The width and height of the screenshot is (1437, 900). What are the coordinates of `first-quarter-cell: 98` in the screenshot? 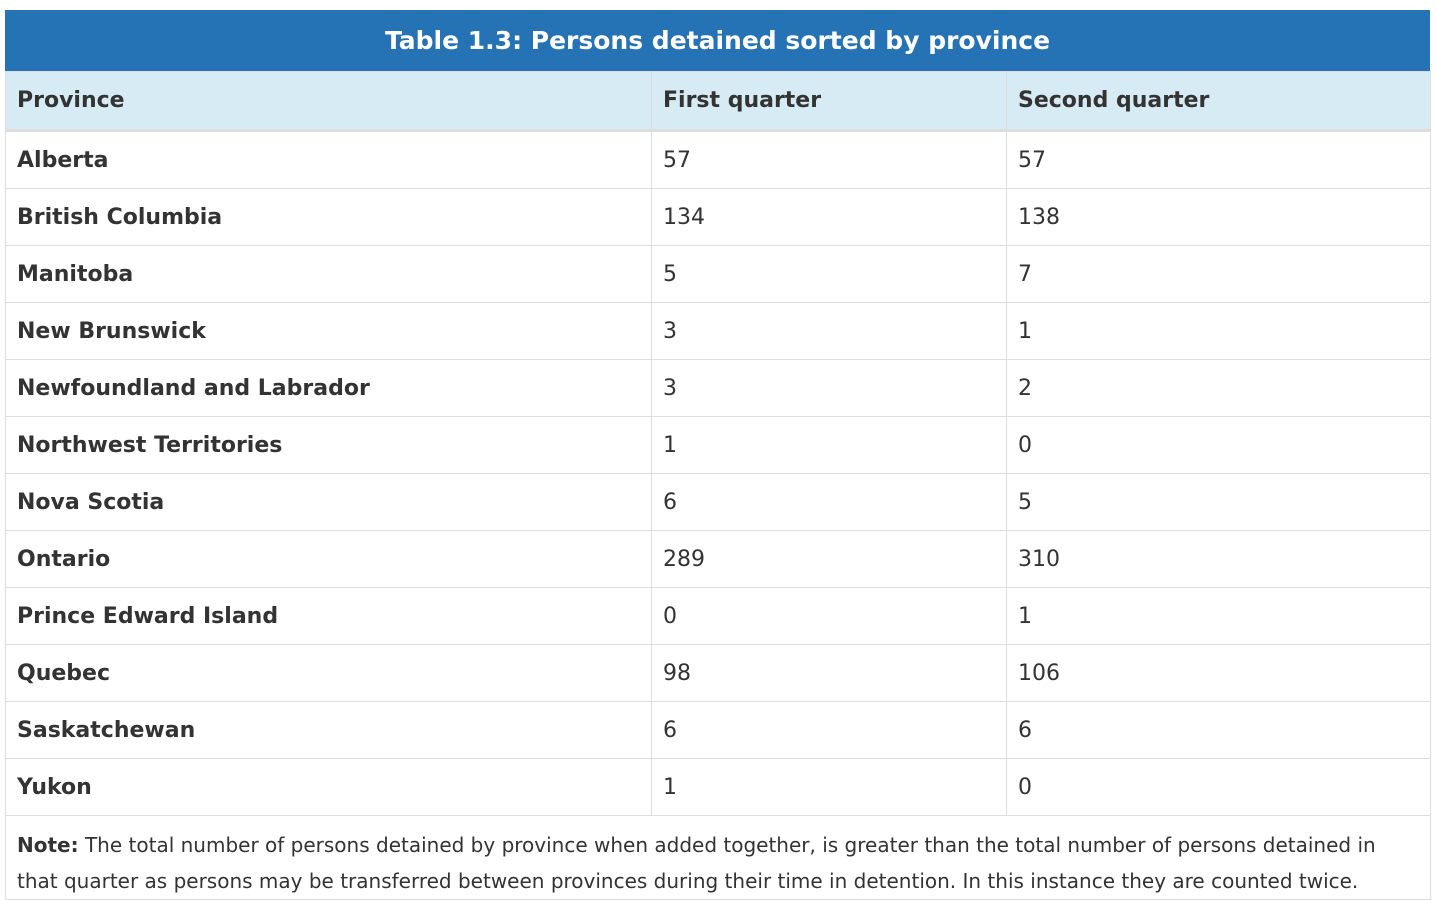 It's located at (829, 673).